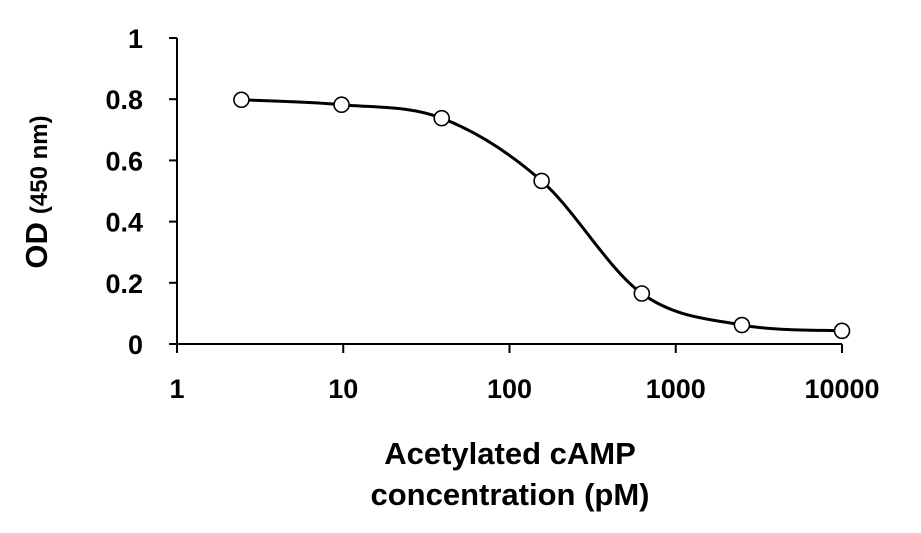 The image size is (921, 533). I want to click on x-tick-label: 100, so click(509, 389).